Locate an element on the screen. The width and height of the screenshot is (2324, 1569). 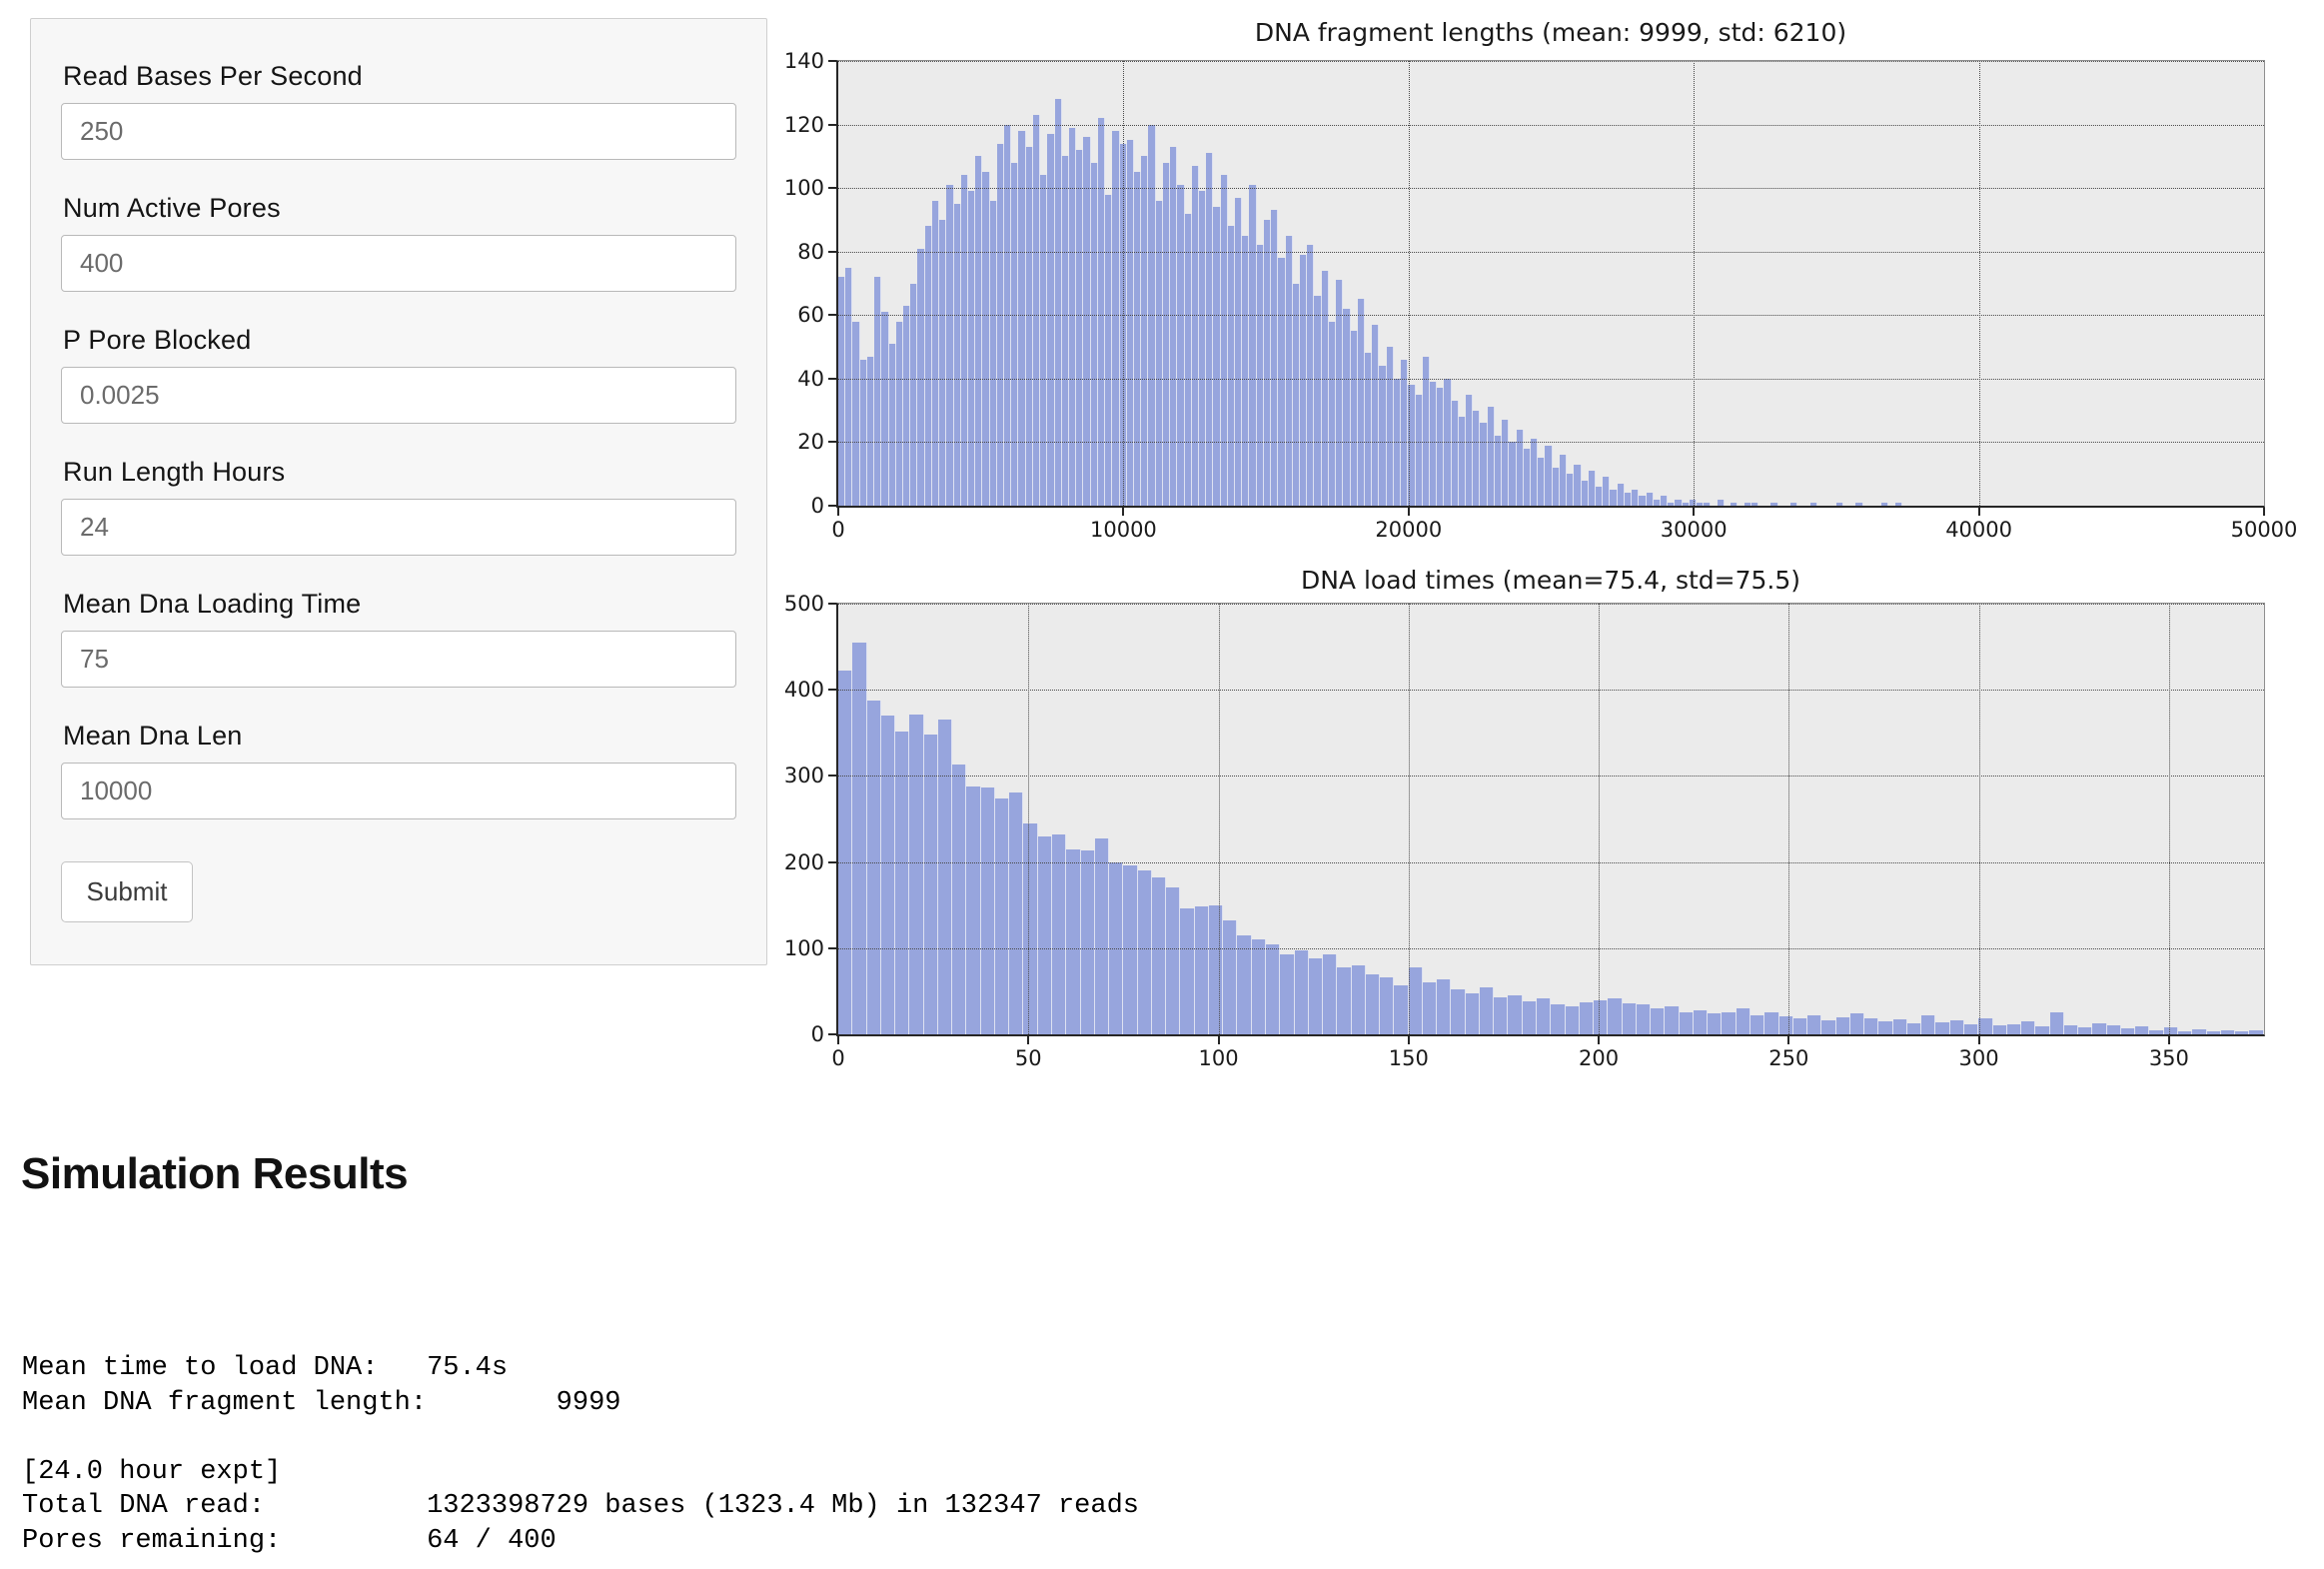
y-tick-label: 200 is located at coordinates (804, 861).